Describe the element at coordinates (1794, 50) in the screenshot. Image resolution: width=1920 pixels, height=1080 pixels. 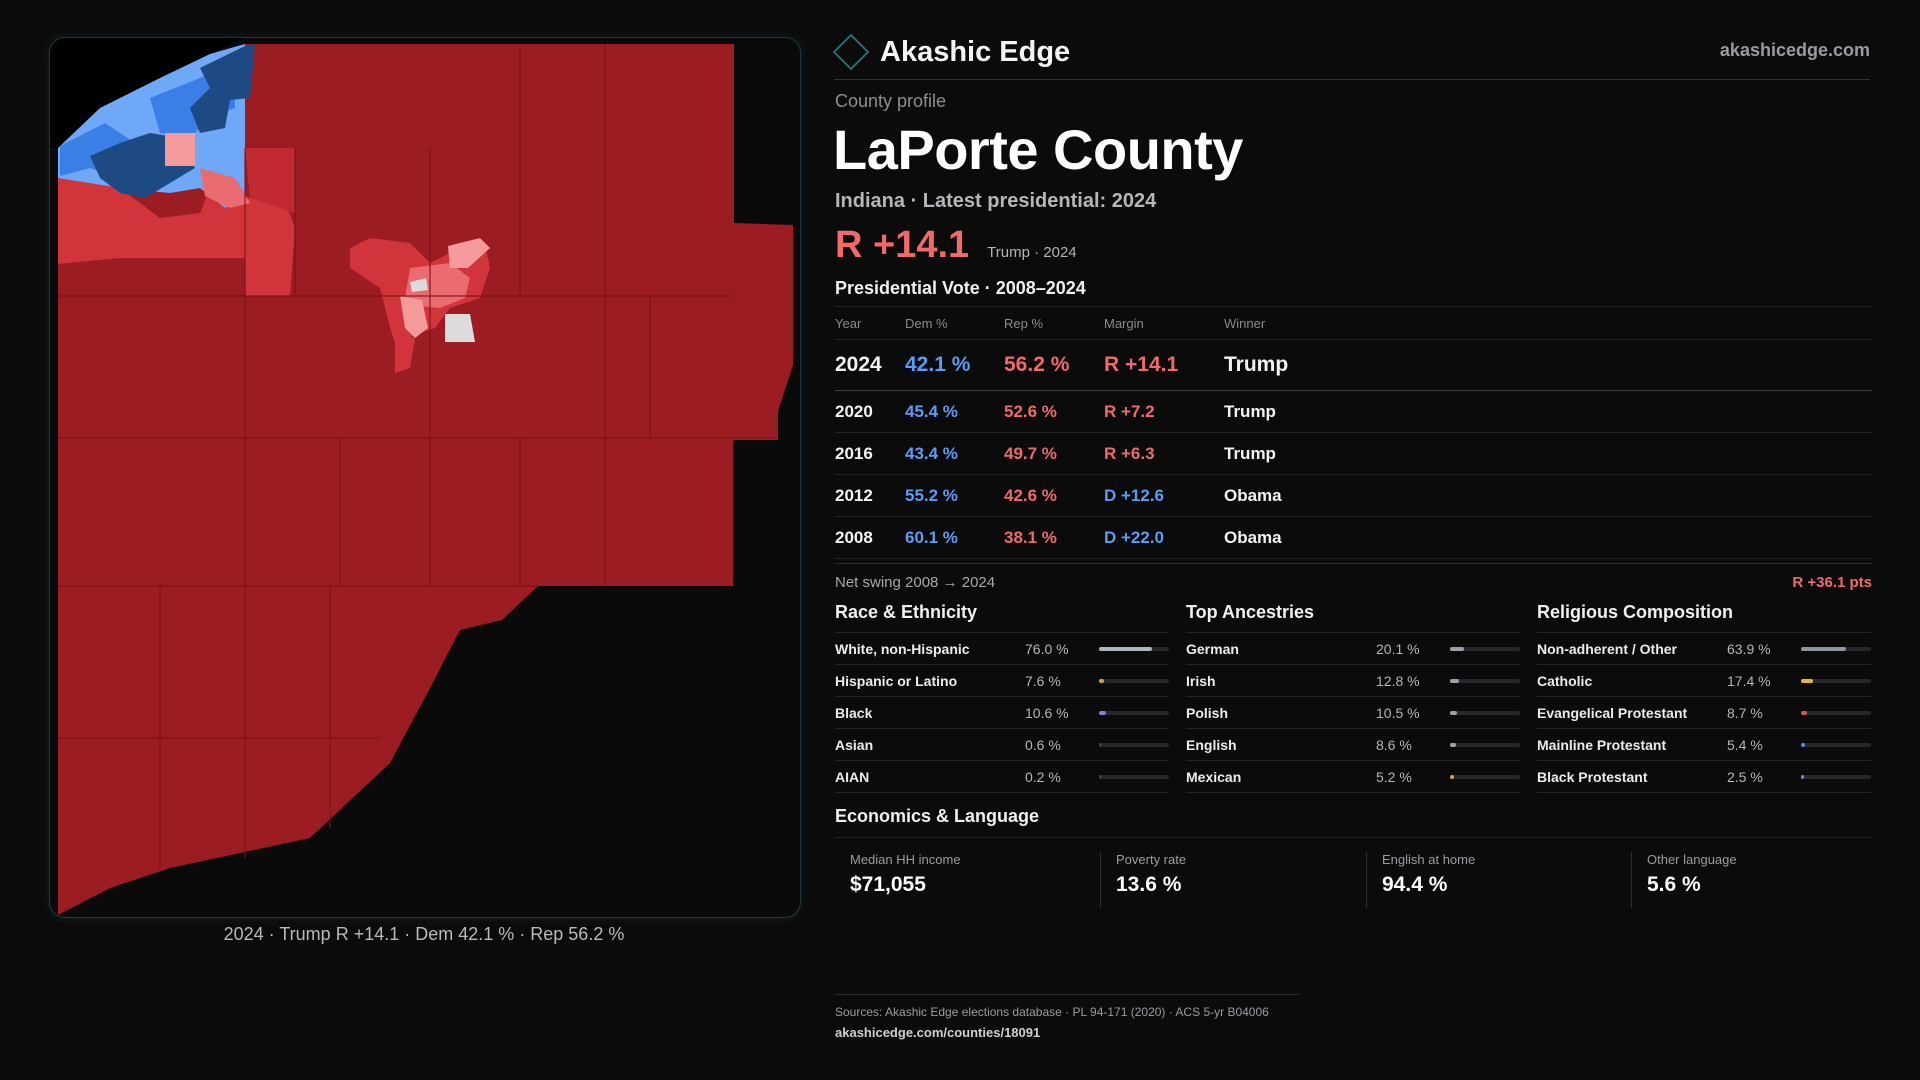
I see `brand-url-link: akashicedge.com` at that location.